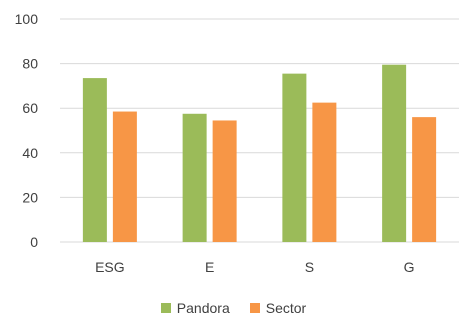 This screenshot has height=320, width=467. I want to click on bar-sector-e, so click(224, 181).